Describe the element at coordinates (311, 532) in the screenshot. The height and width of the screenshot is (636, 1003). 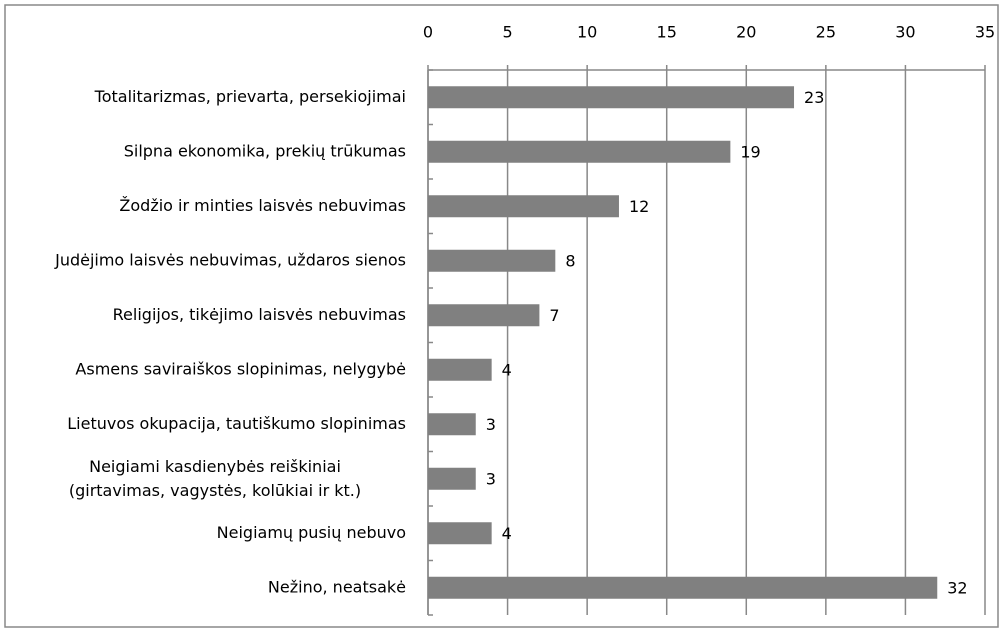
I see `y-tick-label: Neigiamų pusių nebuvo` at that location.